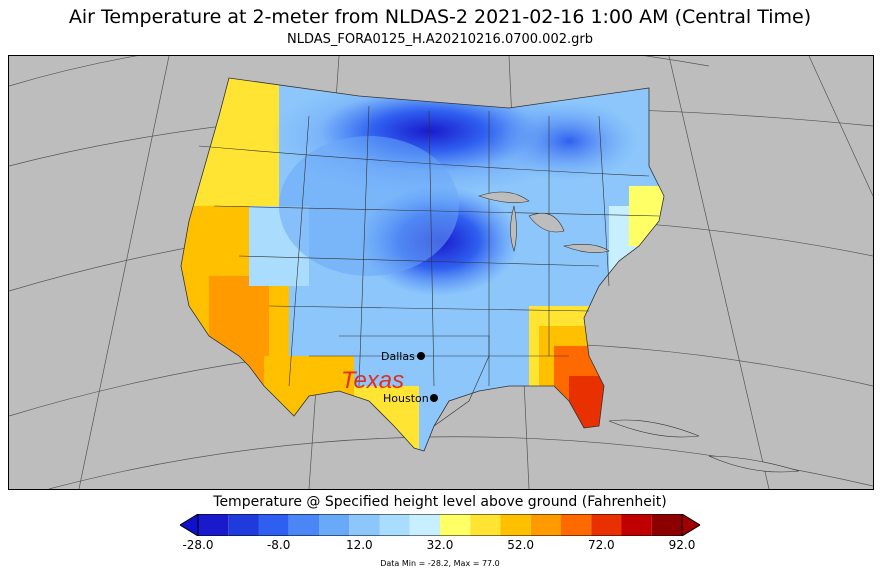 Image resolution: width=880 pixels, height=576 pixels. I want to click on colorbar, so click(440, 525).